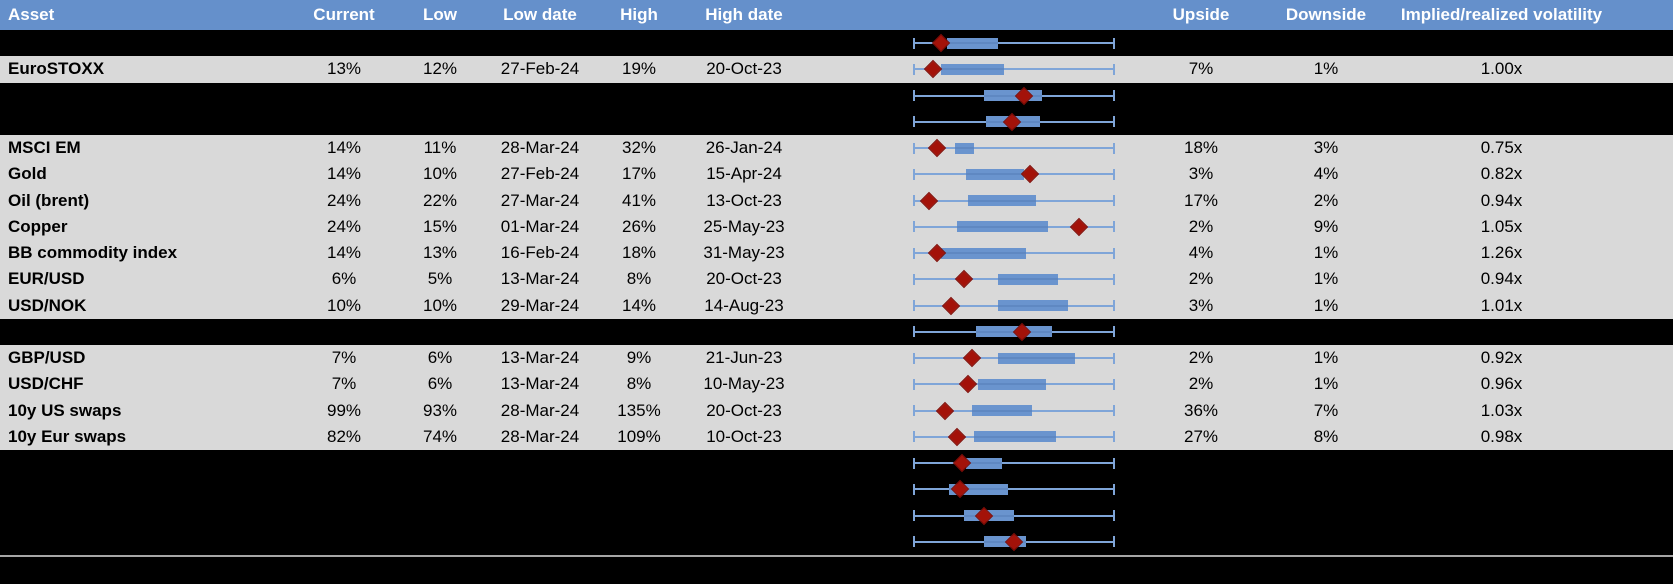  What do you see at coordinates (1326, 14) in the screenshot?
I see `header-downside: Downside` at bounding box center [1326, 14].